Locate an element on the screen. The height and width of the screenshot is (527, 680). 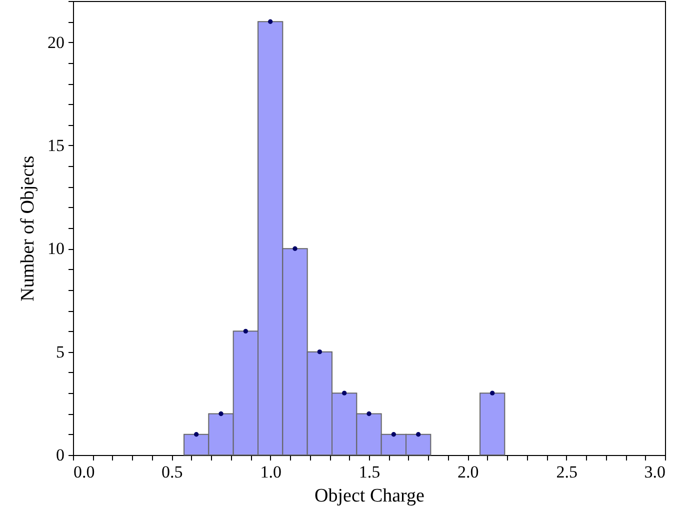
x-tick-label: 1.0 is located at coordinates (271, 472).